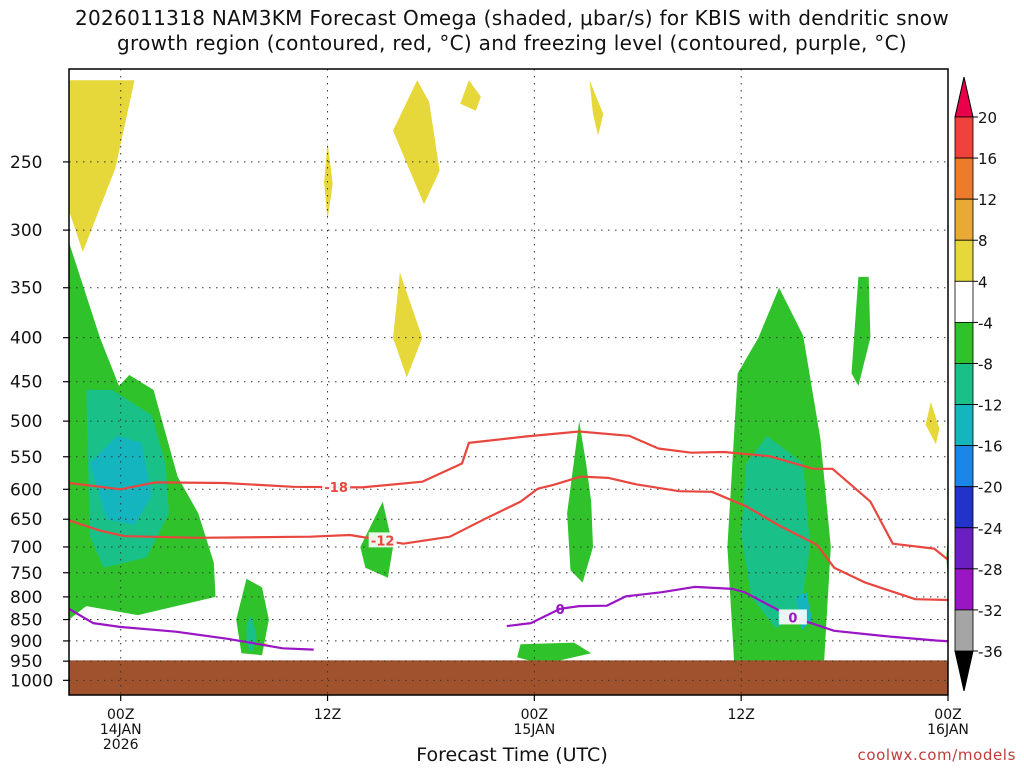 Image resolution: width=1024 pixels, height=768 pixels. Describe the element at coordinates (990, 406) in the screenshot. I see `colorbar-label-7: -12` at that location.